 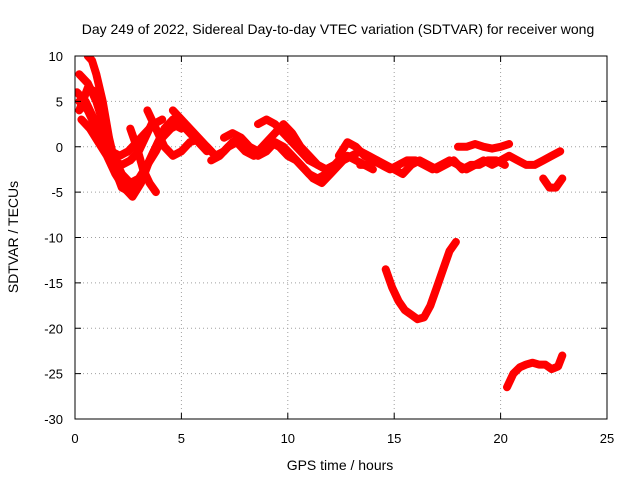 What do you see at coordinates (340, 465) in the screenshot?
I see `x-axis-label: GPS time / hours` at bounding box center [340, 465].